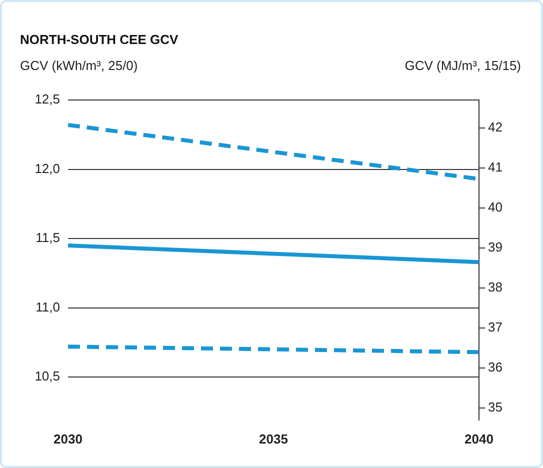 The image size is (543, 468). I want to click on y2-tick-label: 40, so click(495, 207).